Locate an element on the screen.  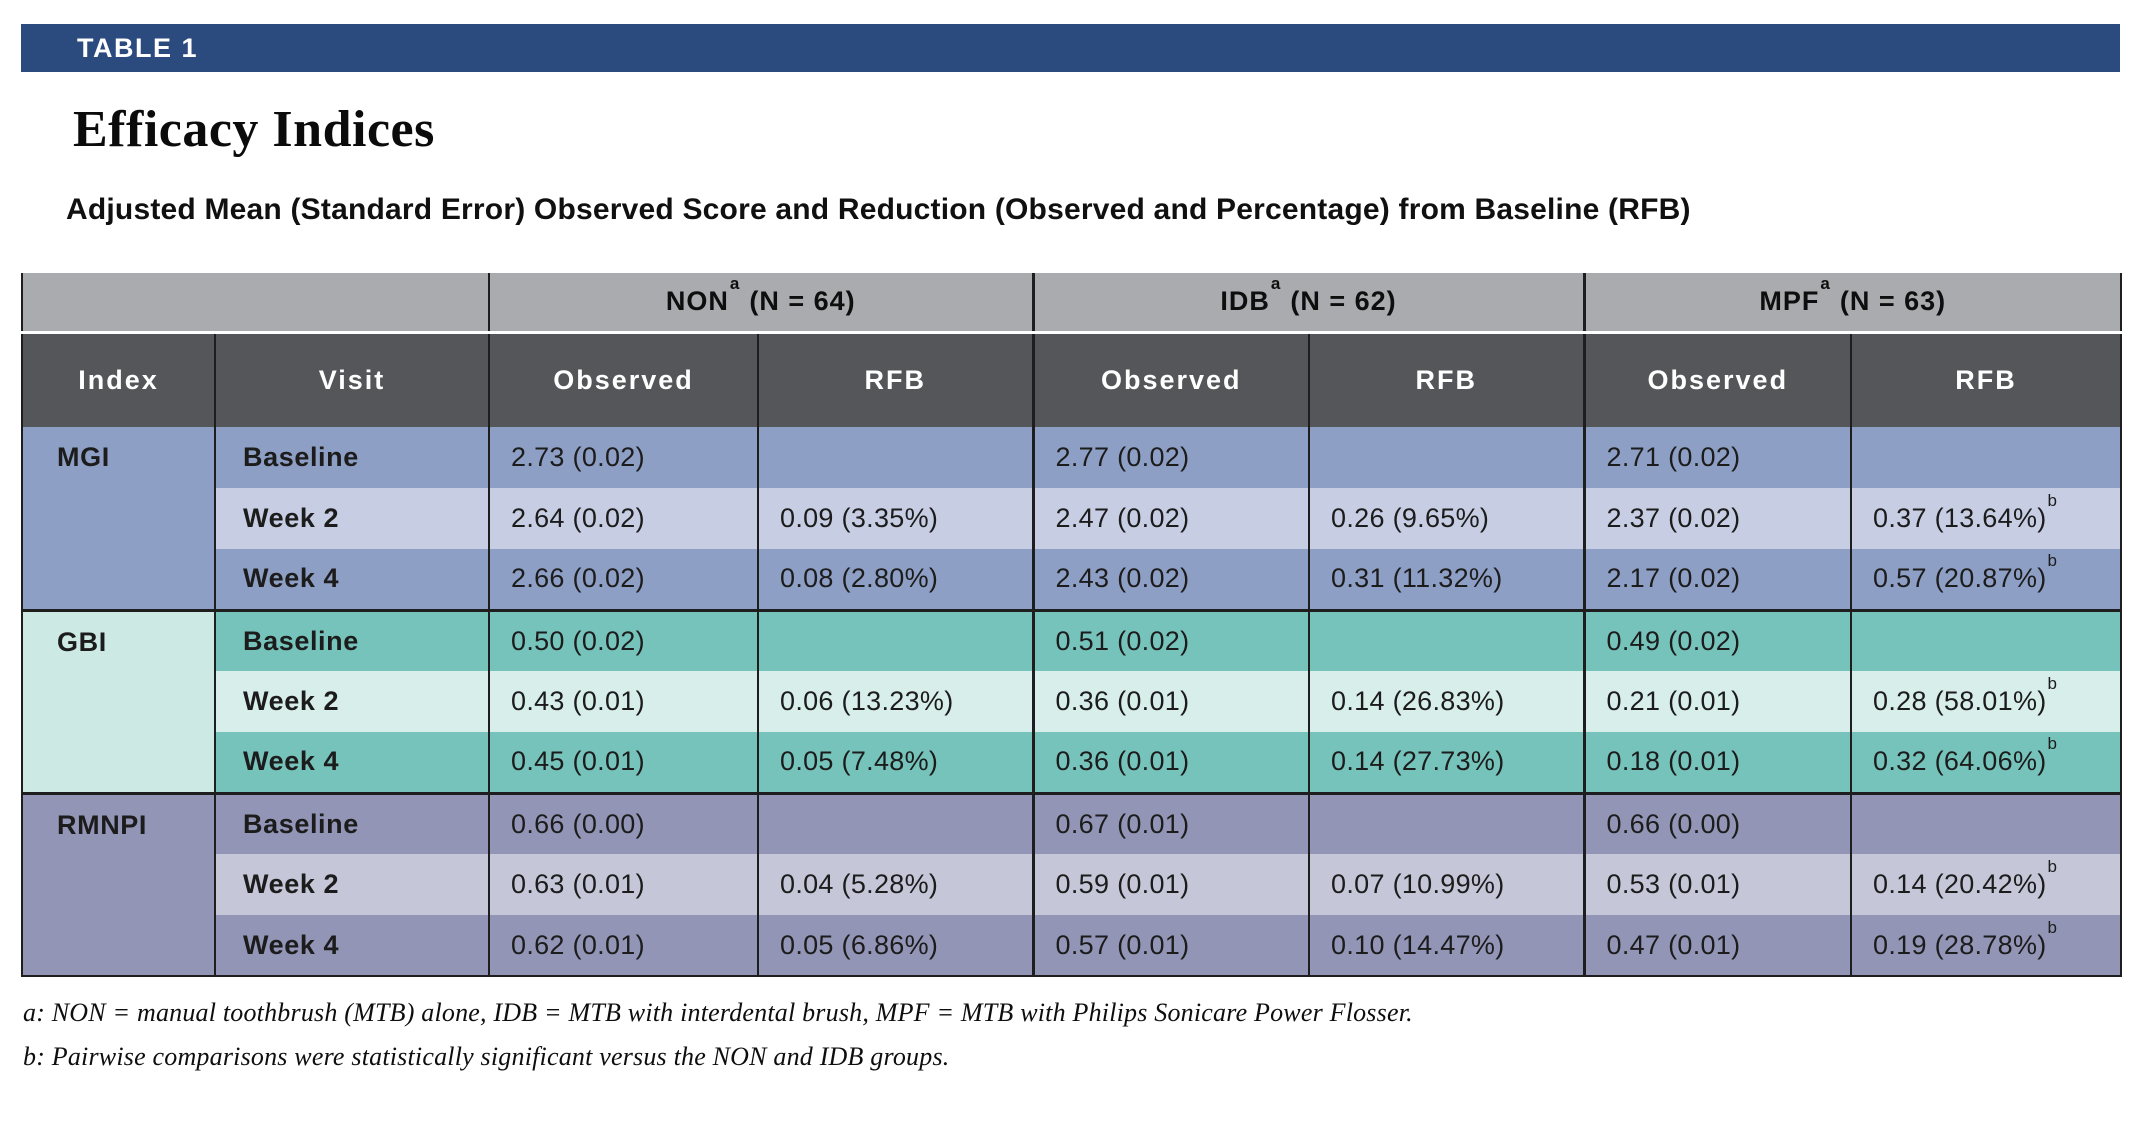
column-header-rfb-mpf: RFB is located at coordinates (1986, 379).